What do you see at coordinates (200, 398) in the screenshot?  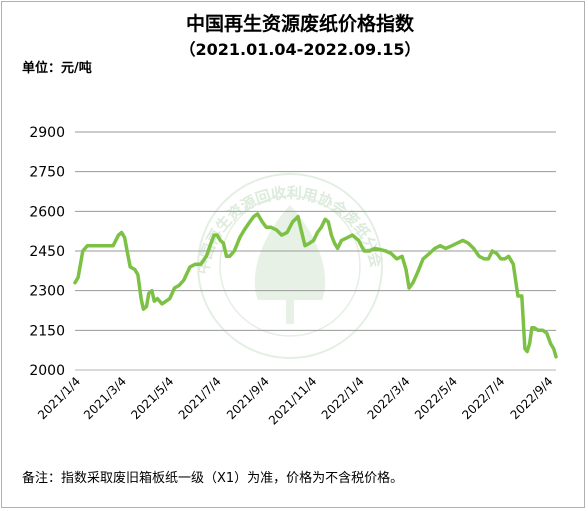 I see `x-tick-label: 2021/7/4` at bounding box center [200, 398].